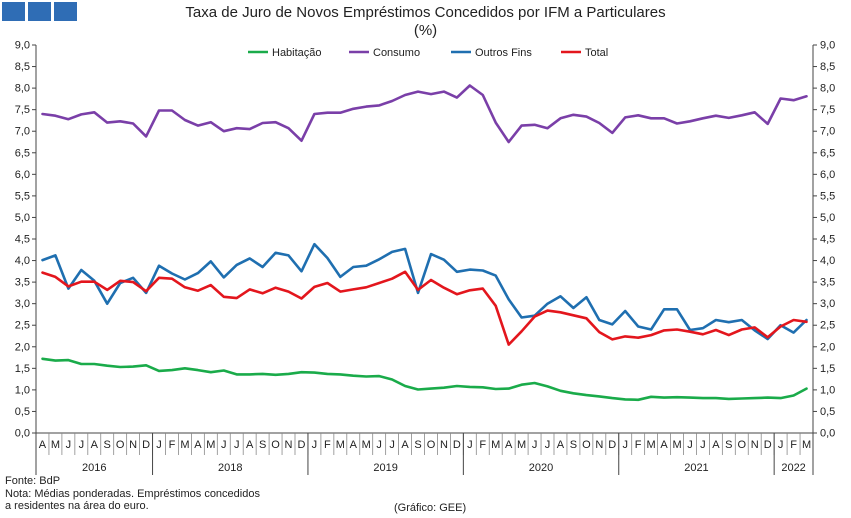 The height and width of the screenshot is (518, 851). I want to click on y-tick-label-left: 0,0, so click(22, 434).